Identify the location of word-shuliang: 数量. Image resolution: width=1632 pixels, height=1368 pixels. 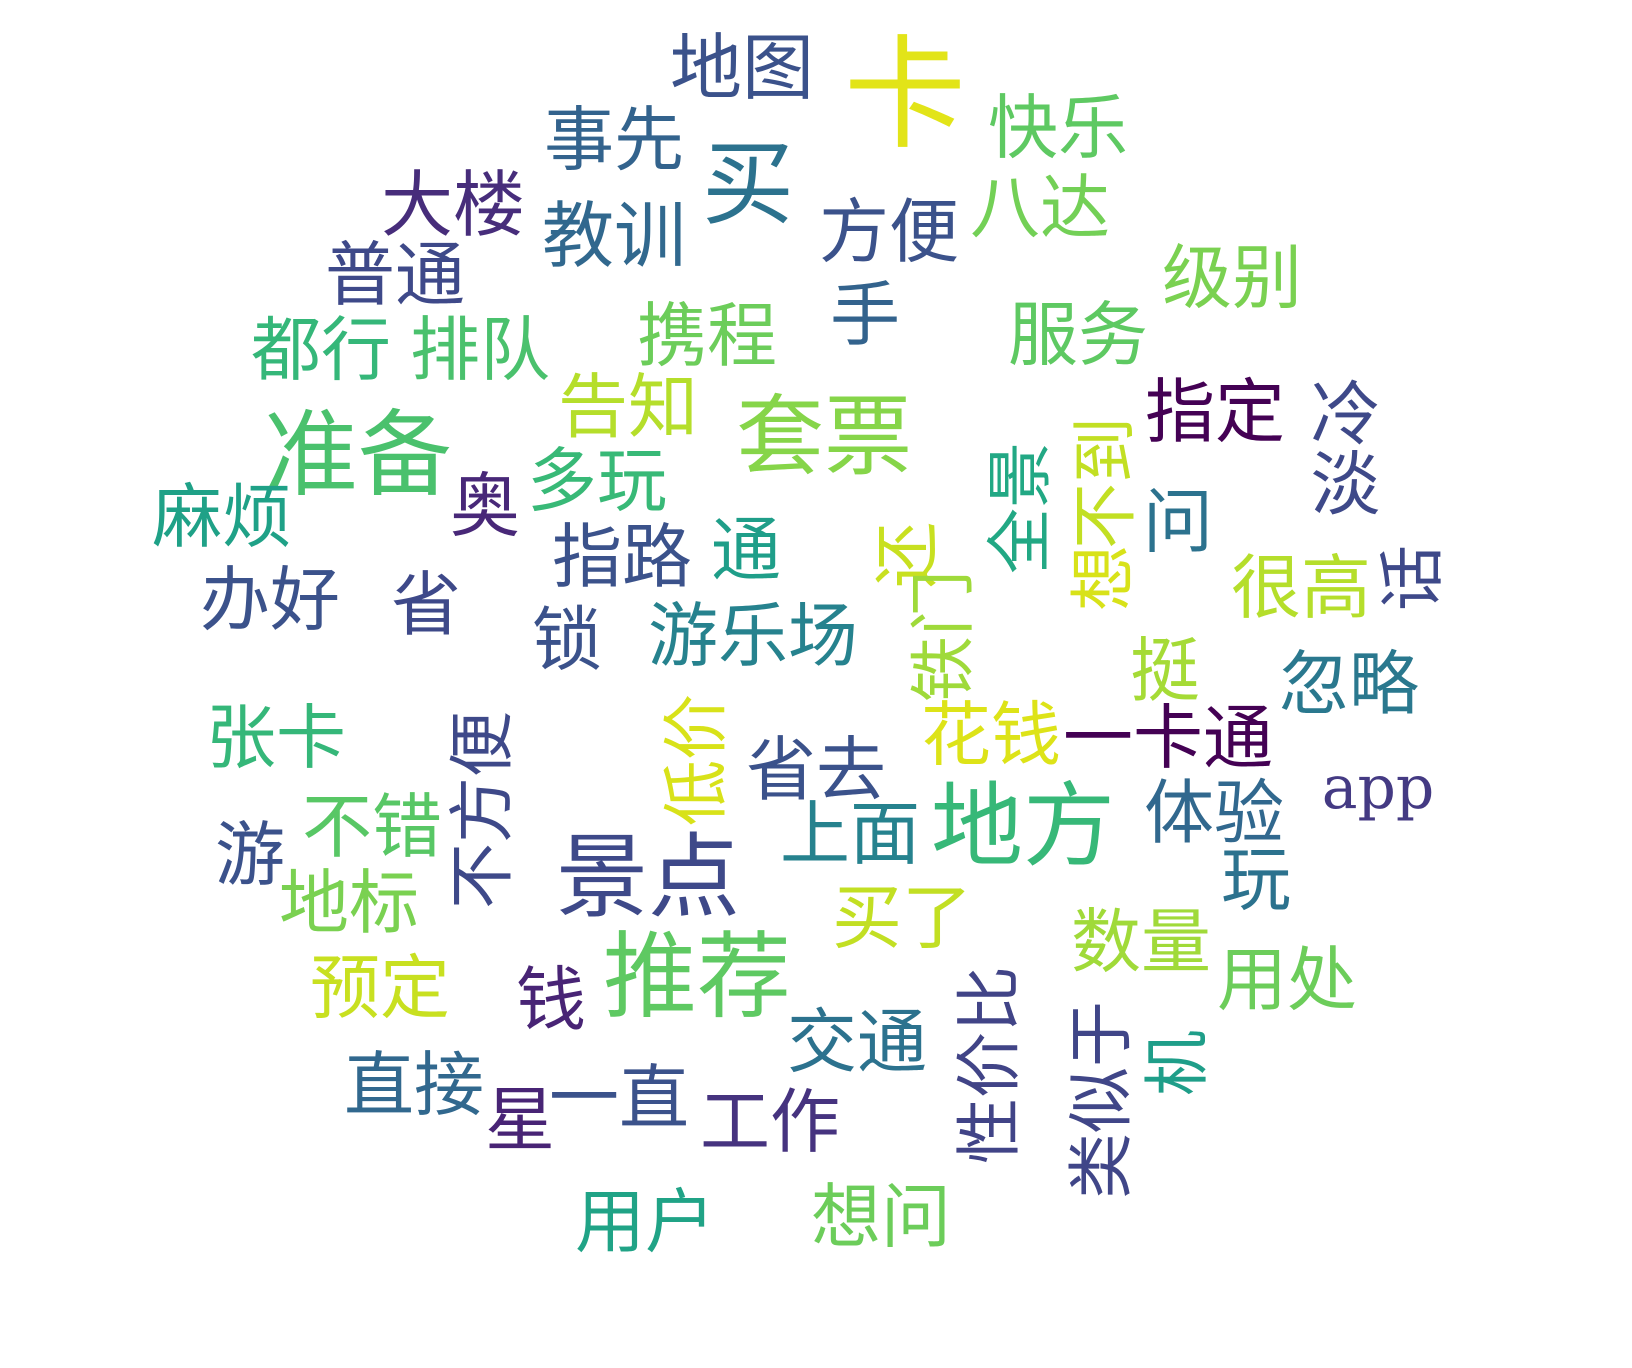
(1141, 942).